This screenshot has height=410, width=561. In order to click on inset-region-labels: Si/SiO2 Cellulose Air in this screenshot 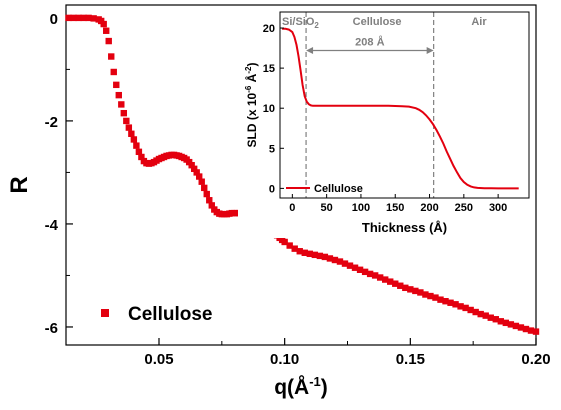, I will do `click(384, 23)`.